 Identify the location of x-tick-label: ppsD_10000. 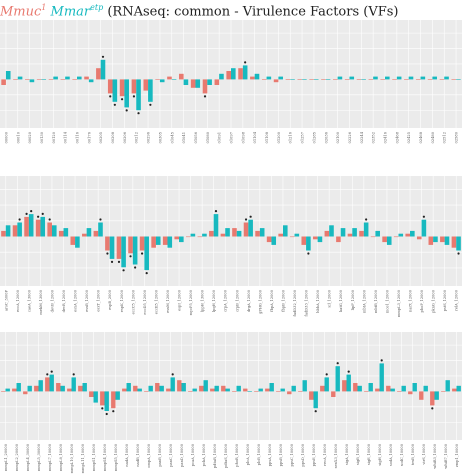
(303, 454).